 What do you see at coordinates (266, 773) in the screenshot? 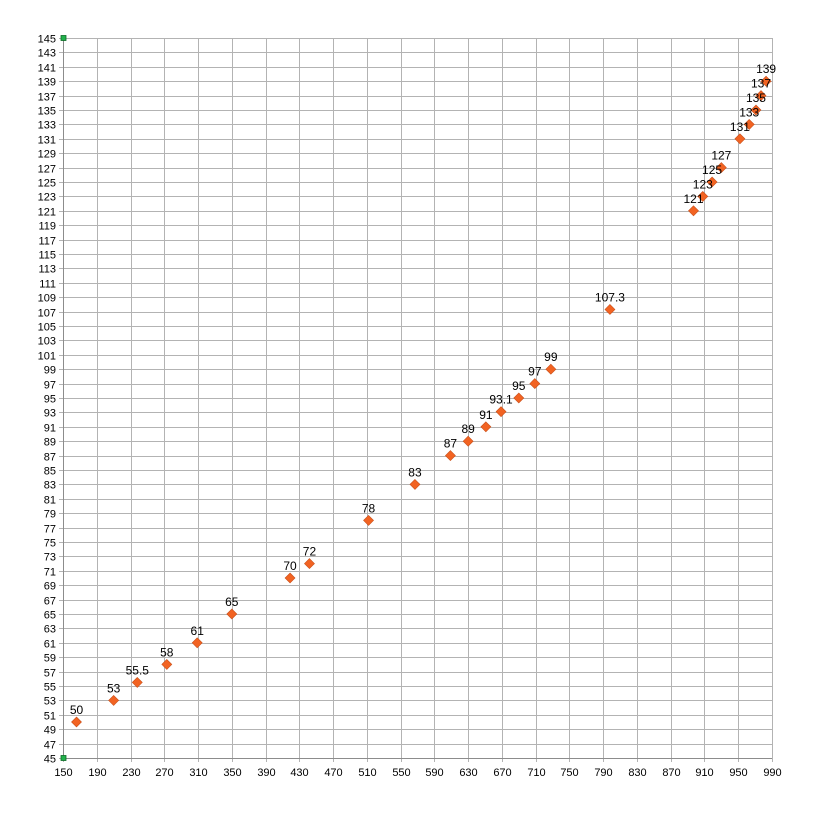
I see `x-tick-label: 390` at bounding box center [266, 773].